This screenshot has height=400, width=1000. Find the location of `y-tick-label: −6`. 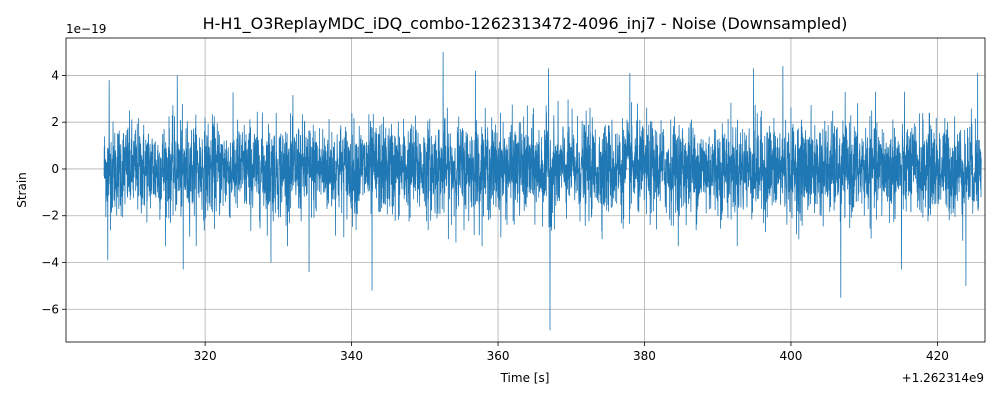

y-tick-label: −6 is located at coordinates (50, 309).